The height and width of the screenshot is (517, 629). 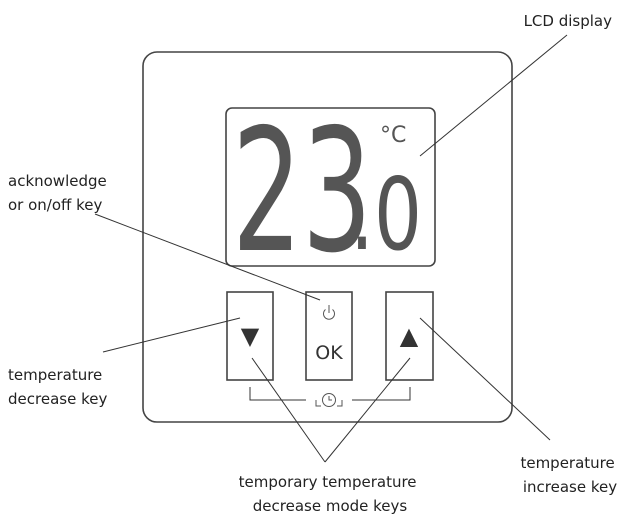 I want to click on label: temperature decrease key, so click(x=57, y=387).